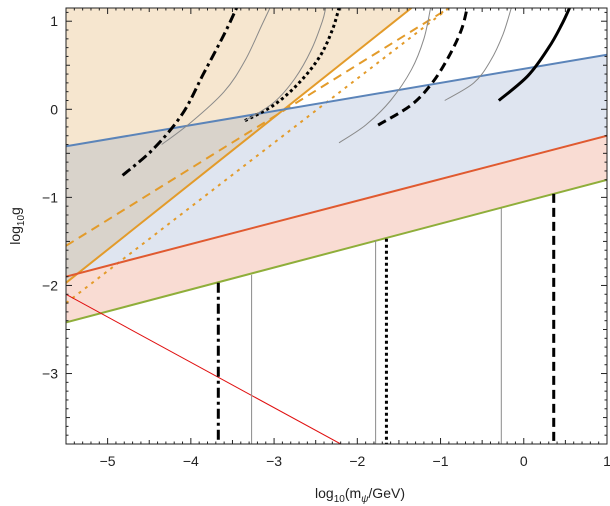  I want to click on x-tick-label: 0, so click(524, 461).